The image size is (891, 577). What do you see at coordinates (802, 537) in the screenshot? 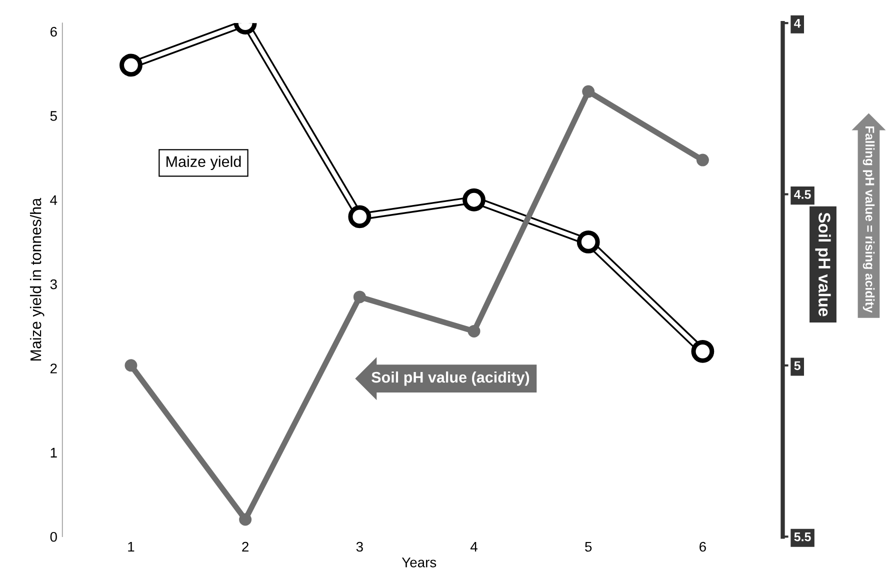
I see `y2-tick-label: 5.5` at bounding box center [802, 537].